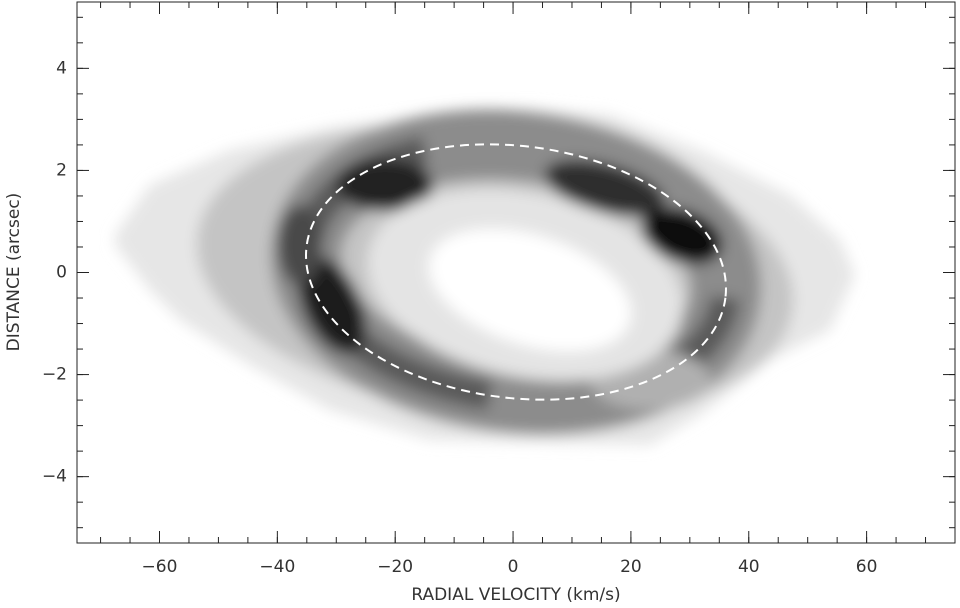  I want to click on x-tick-label: −60, so click(160, 567).